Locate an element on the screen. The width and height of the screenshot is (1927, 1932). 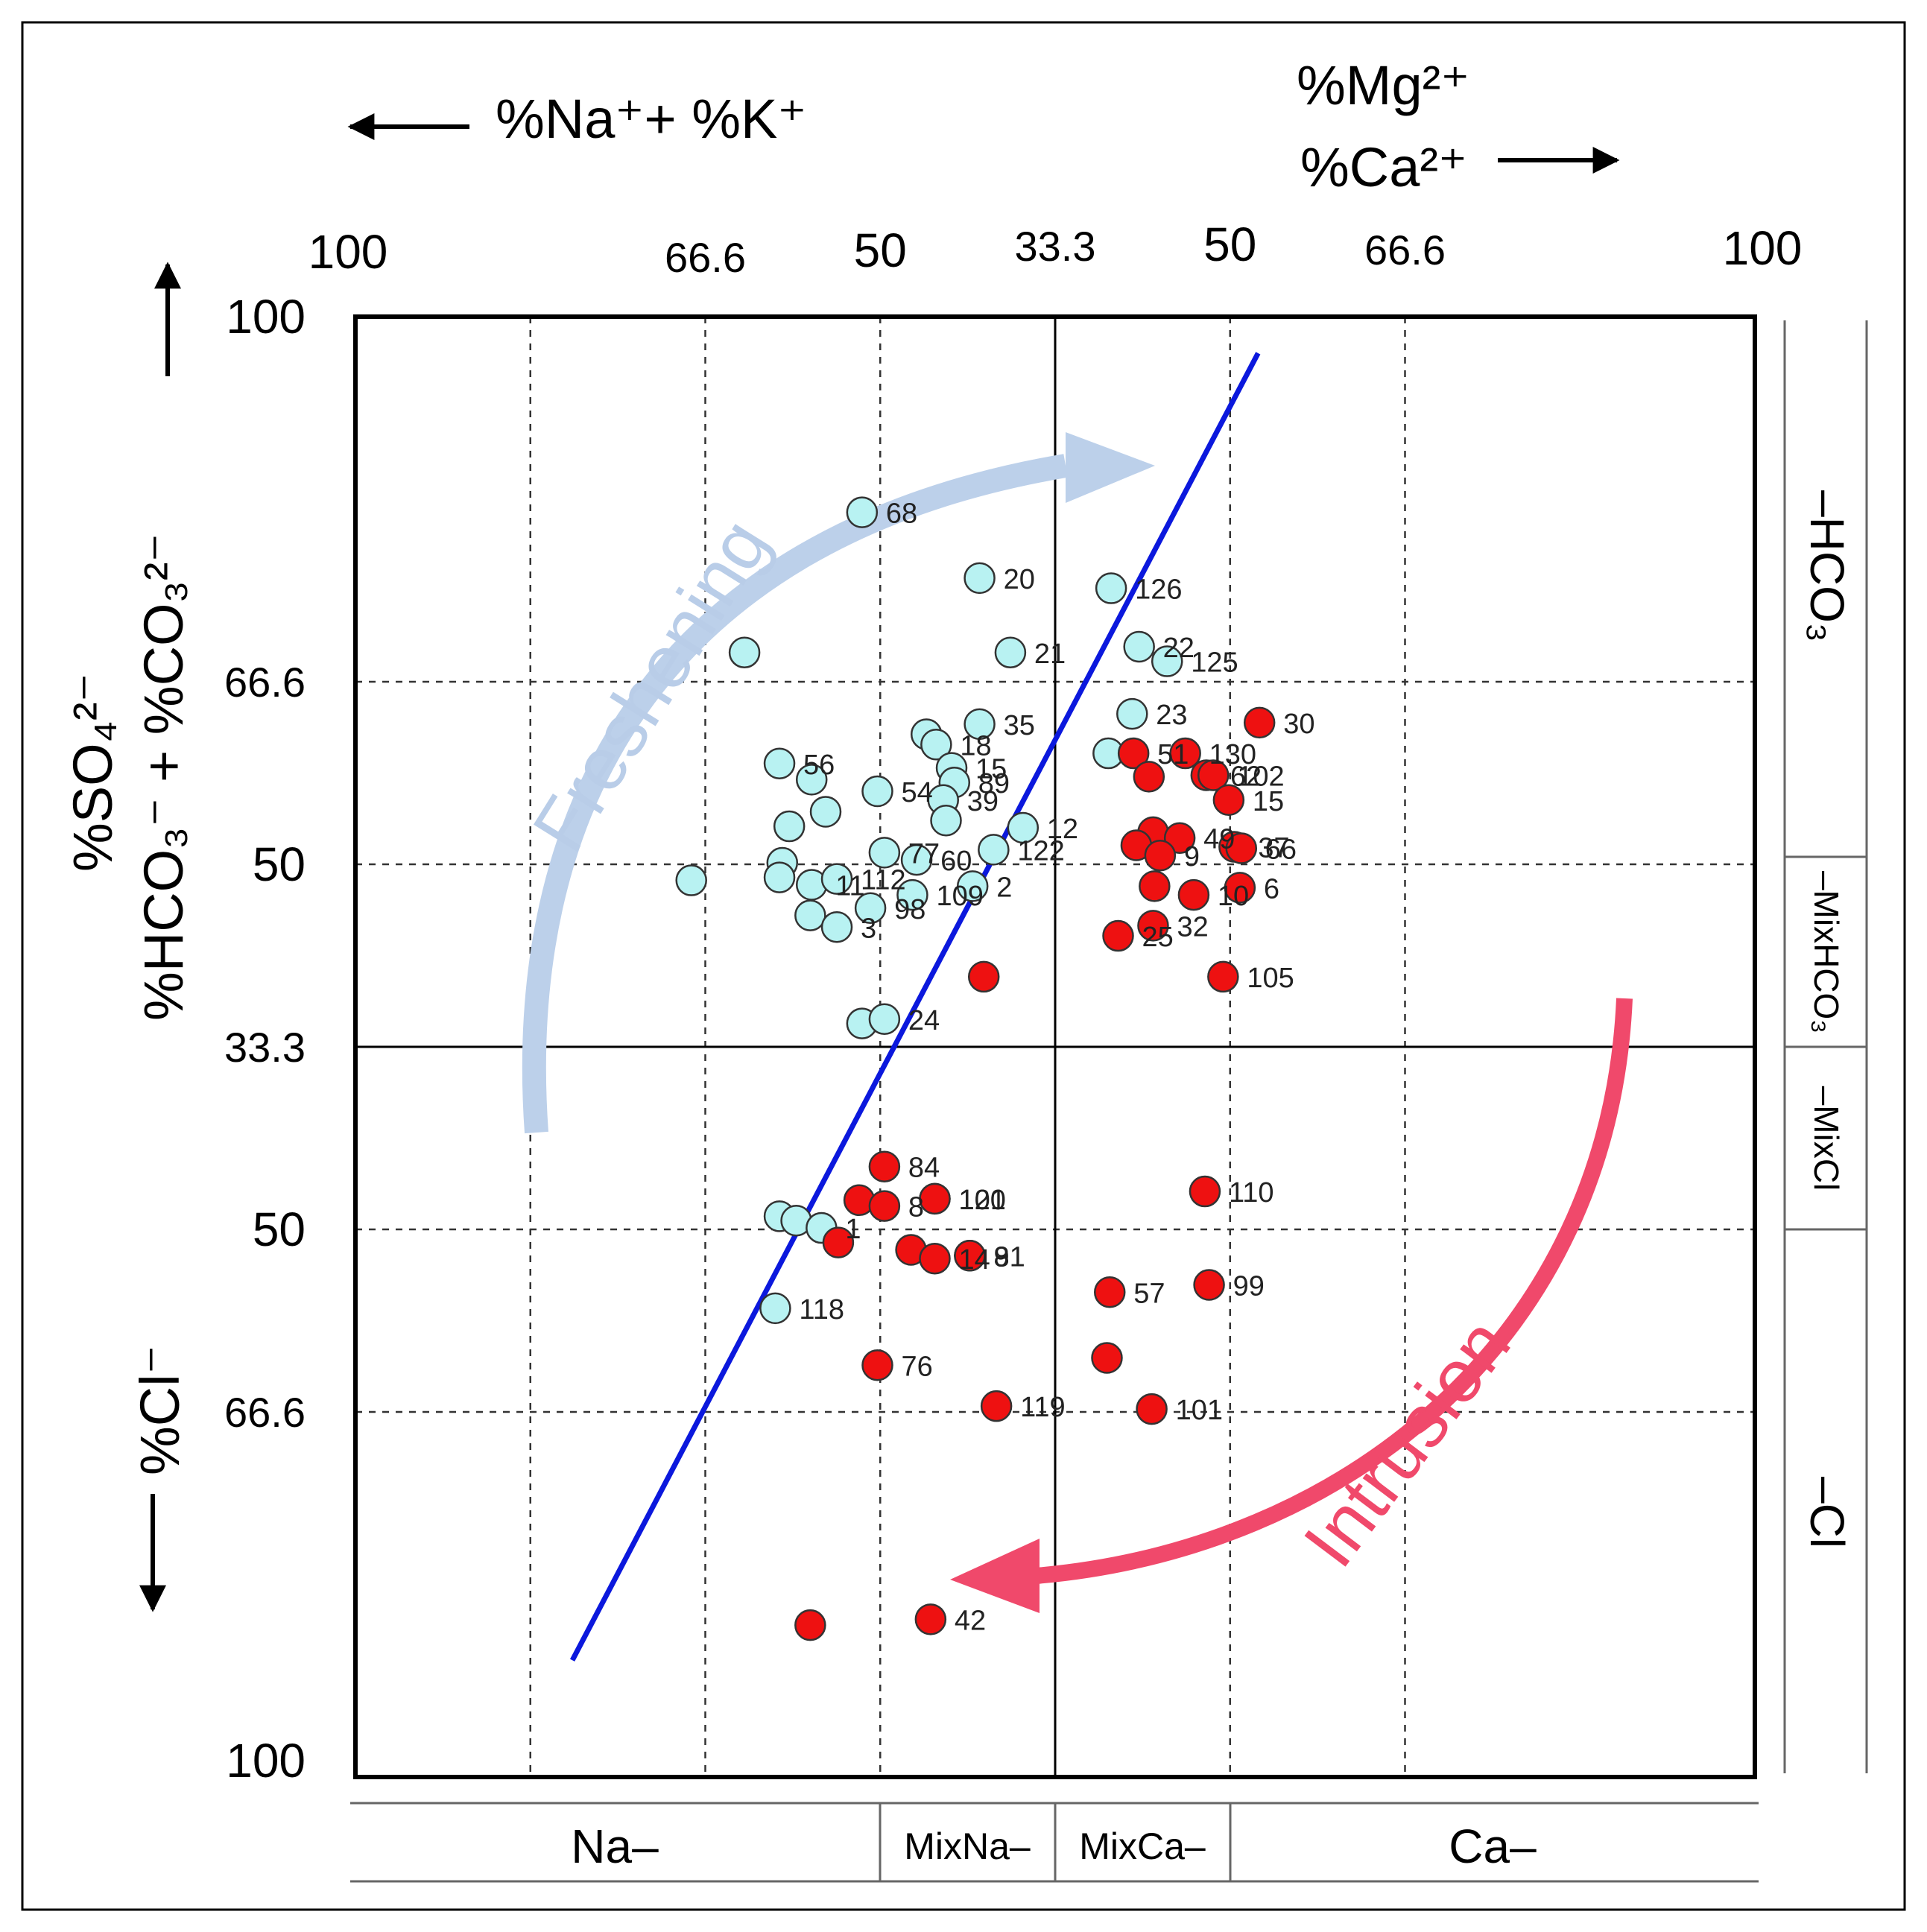
point-label: 130 is located at coordinates (1232, 754).